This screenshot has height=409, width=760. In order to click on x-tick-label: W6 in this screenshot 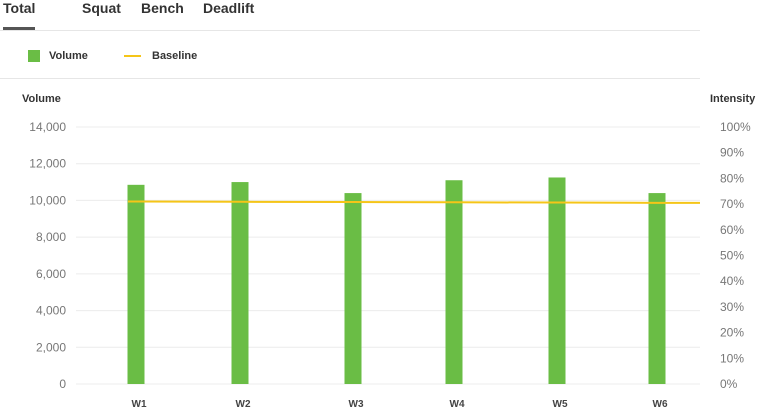, I will do `click(660, 404)`.